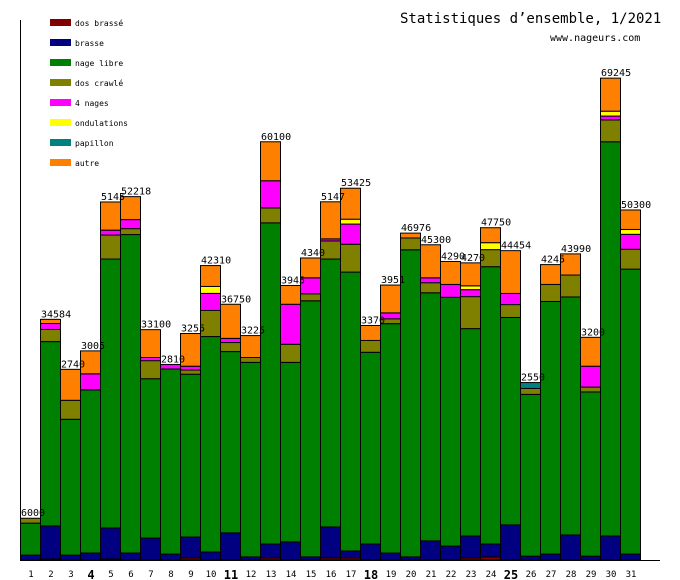 The height and width of the screenshot is (580, 680). What do you see at coordinates (333, 197) in the screenshot?
I see `bar-total-label: 5147` at bounding box center [333, 197].